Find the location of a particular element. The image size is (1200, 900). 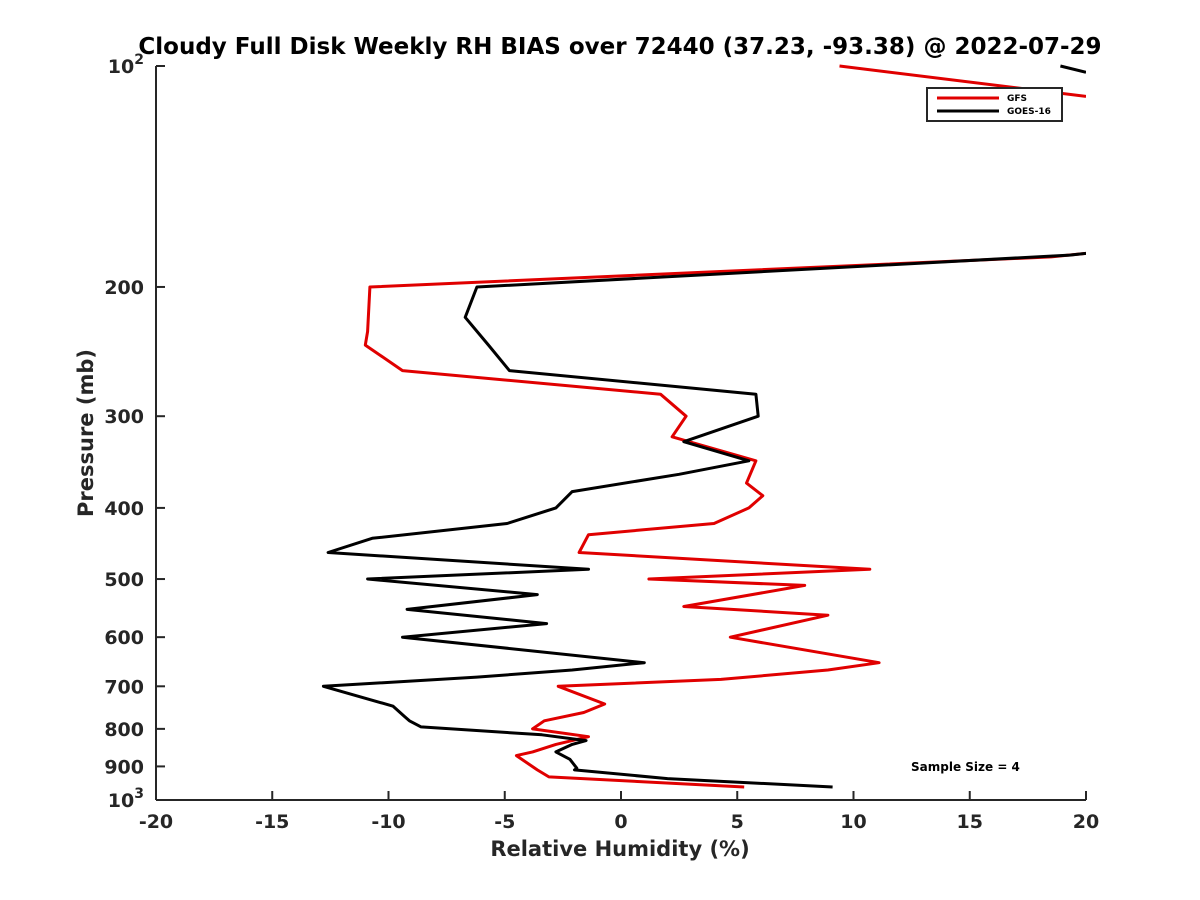

x-tick-label: -10 is located at coordinates (388, 822).